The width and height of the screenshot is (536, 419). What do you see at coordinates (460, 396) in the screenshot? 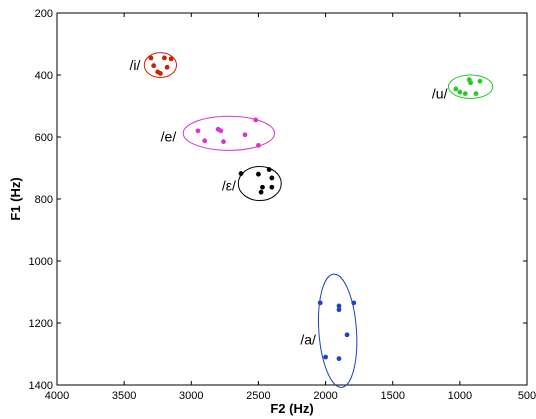
I see `x-tick-label: 1000` at bounding box center [460, 396].